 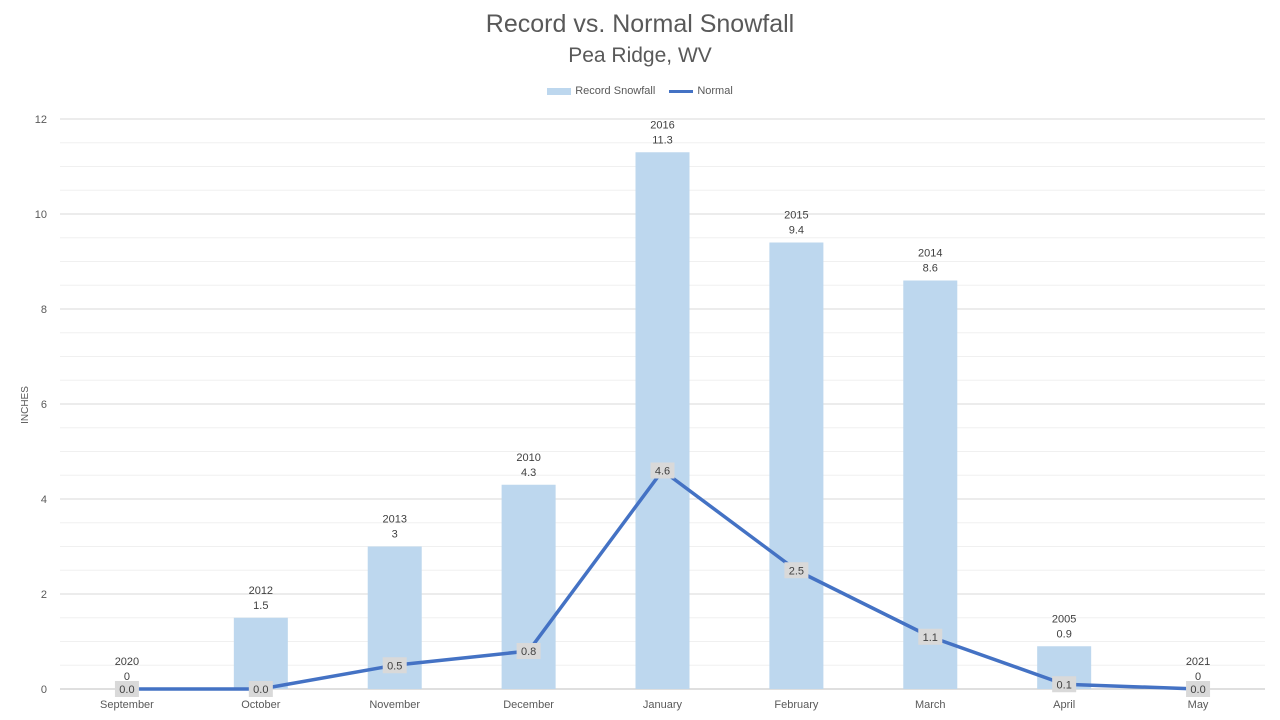 I want to click on bar-value-label: 1.5, so click(x=260, y=606).